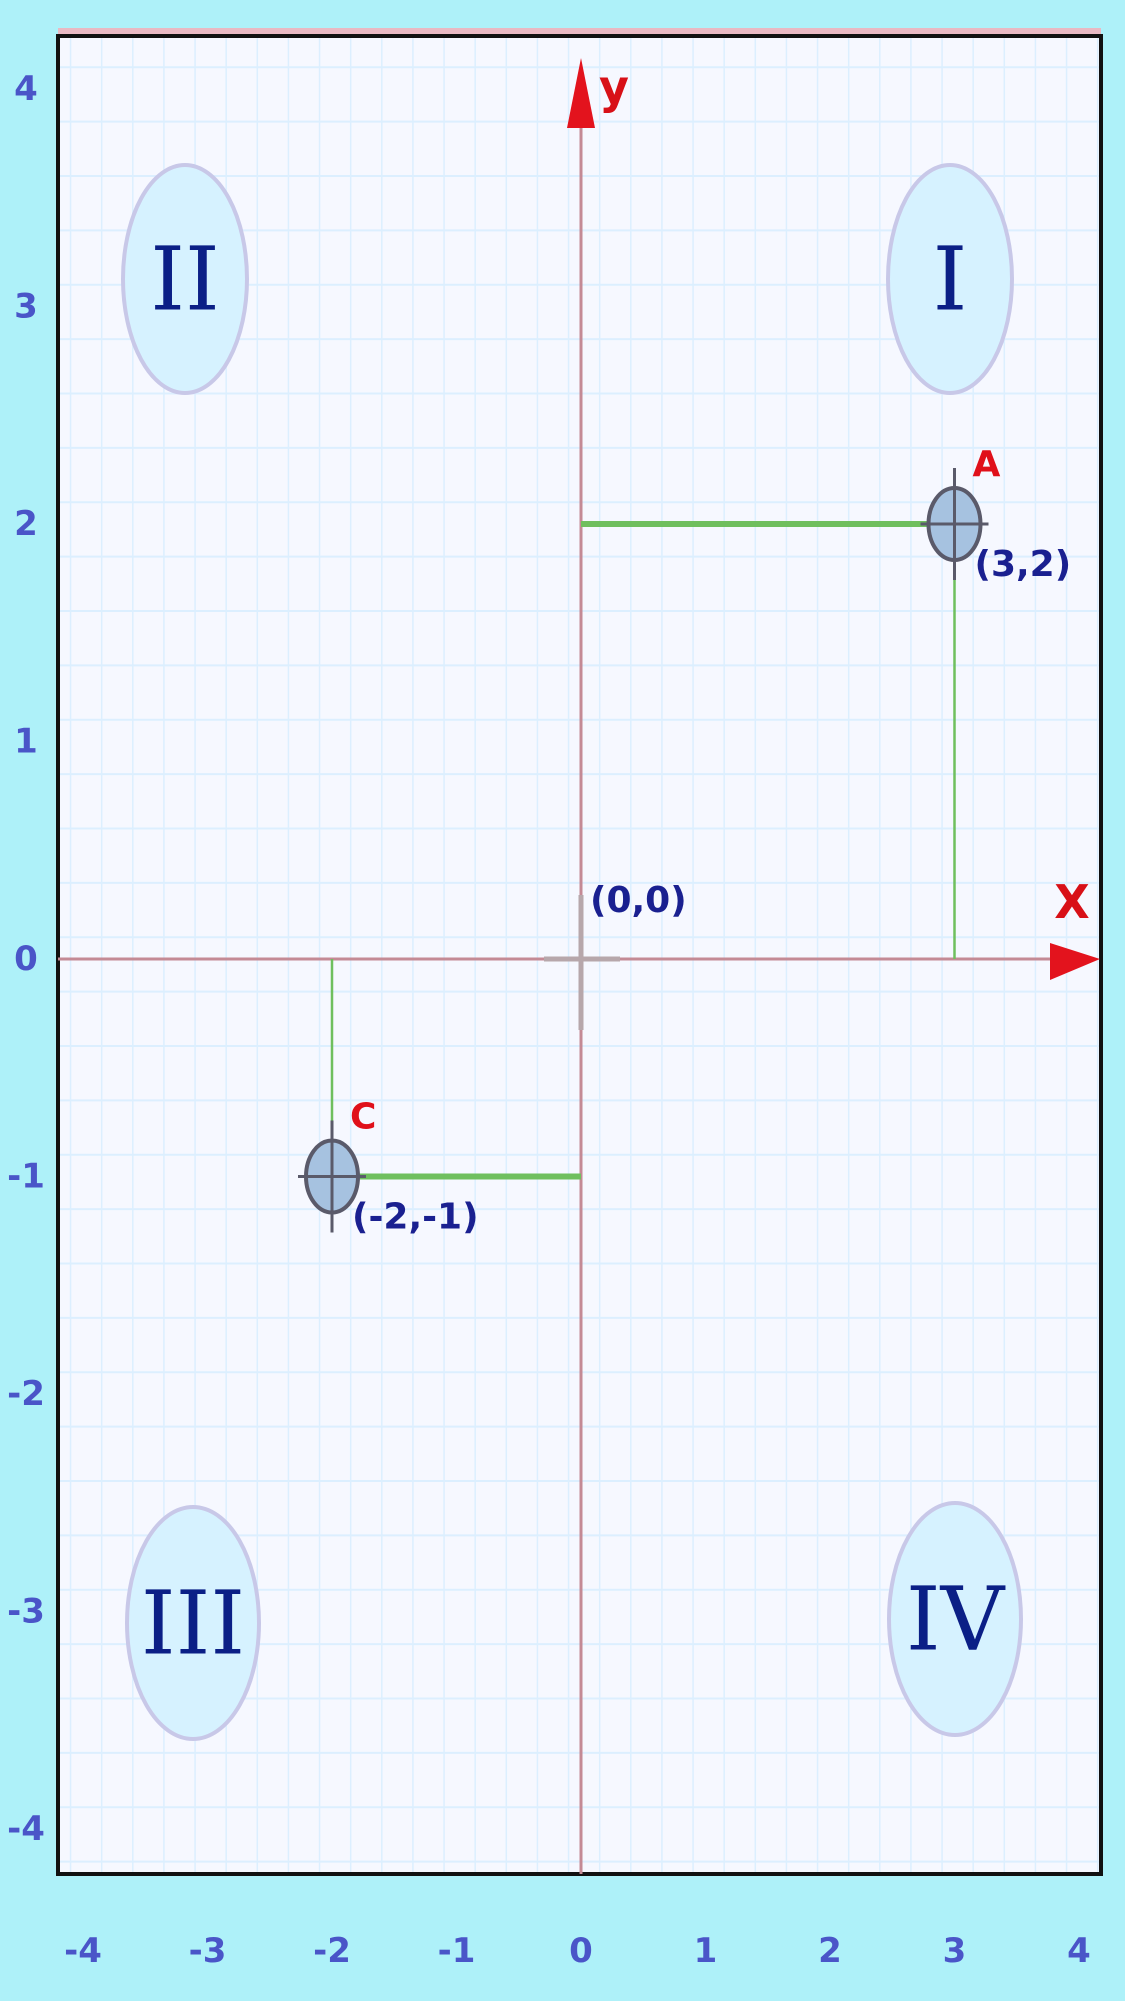  What do you see at coordinates (826, 701) in the screenshot?
I see `point-a: A (3,2)` at bounding box center [826, 701].